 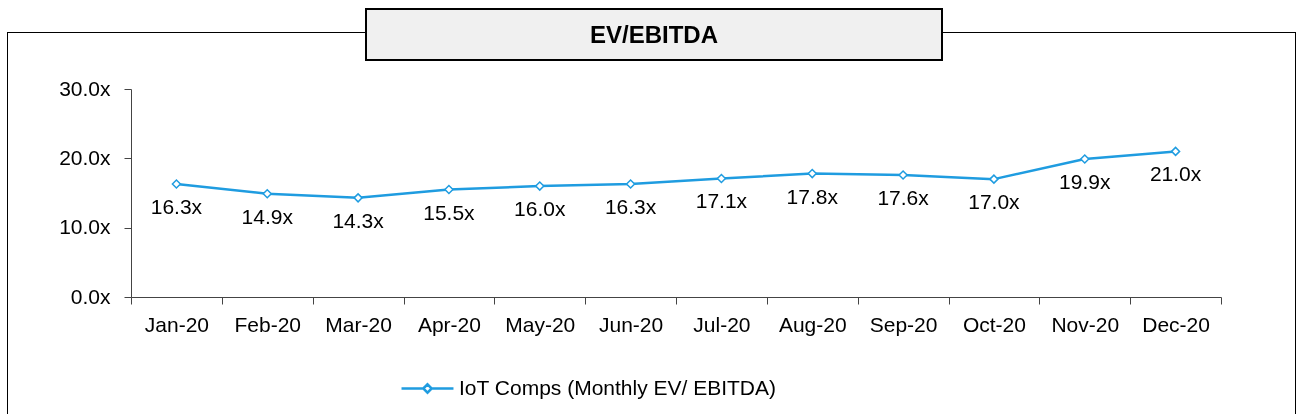 I want to click on x-tick-label: Jan-20, so click(x=177, y=324).